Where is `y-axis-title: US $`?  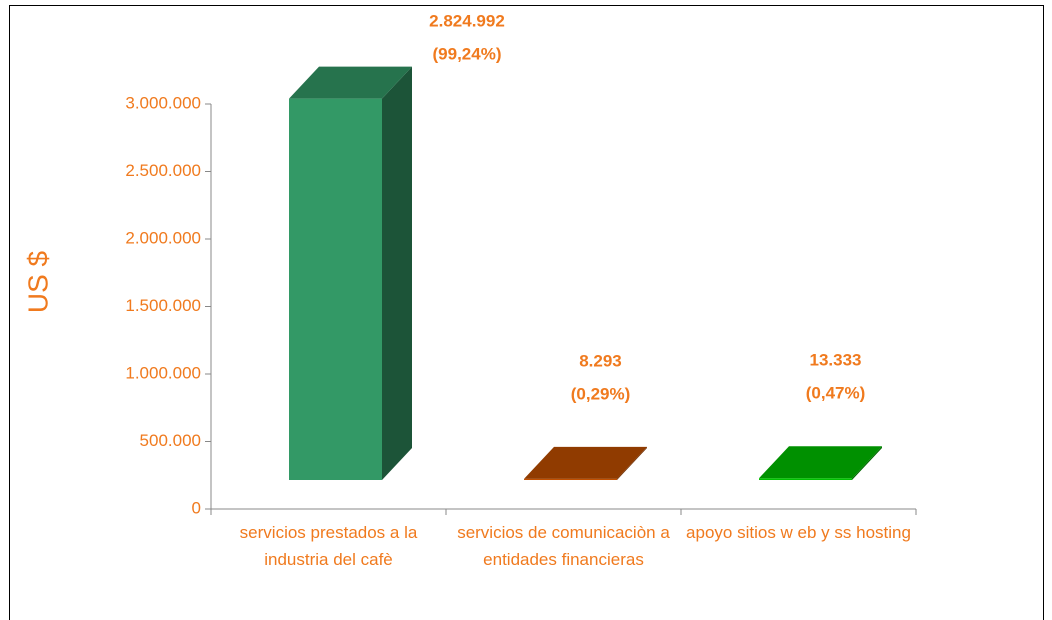
y-axis-title: US $ is located at coordinates (37, 281).